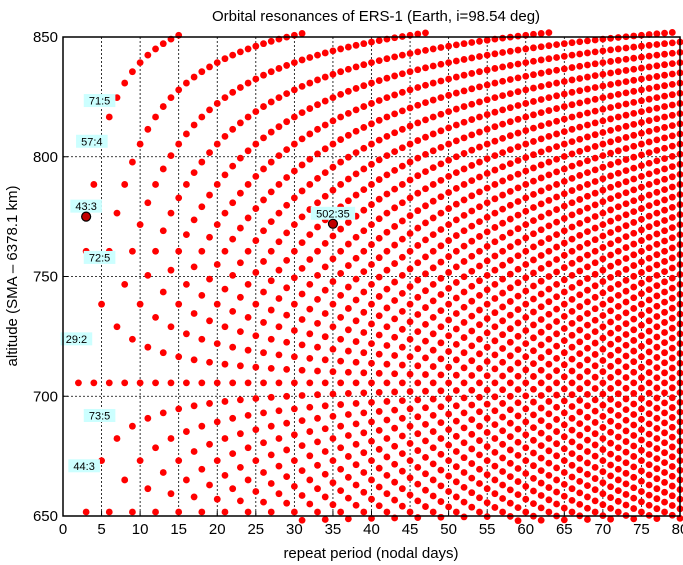  What do you see at coordinates (641, 529) in the screenshot?
I see `x-tick-label: 75` at bounding box center [641, 529].